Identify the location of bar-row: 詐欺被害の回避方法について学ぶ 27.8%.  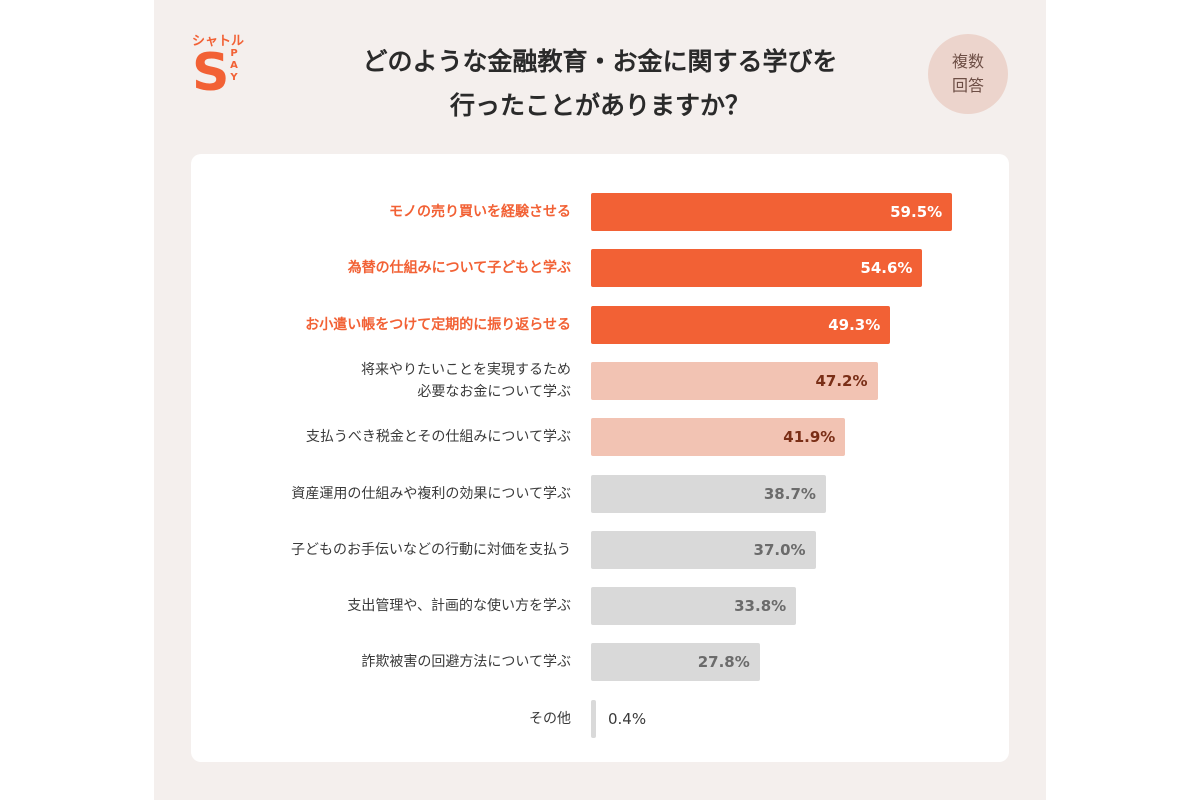
(600, 662).